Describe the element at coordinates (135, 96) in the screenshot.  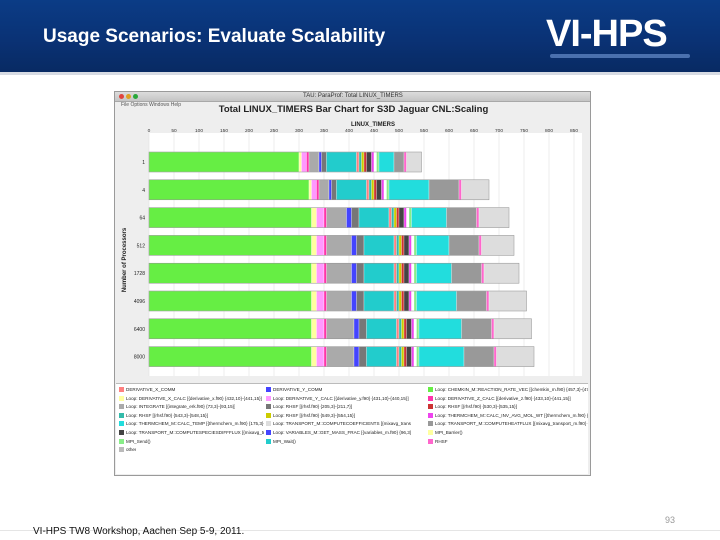
I see `maximize-icon` at that location.